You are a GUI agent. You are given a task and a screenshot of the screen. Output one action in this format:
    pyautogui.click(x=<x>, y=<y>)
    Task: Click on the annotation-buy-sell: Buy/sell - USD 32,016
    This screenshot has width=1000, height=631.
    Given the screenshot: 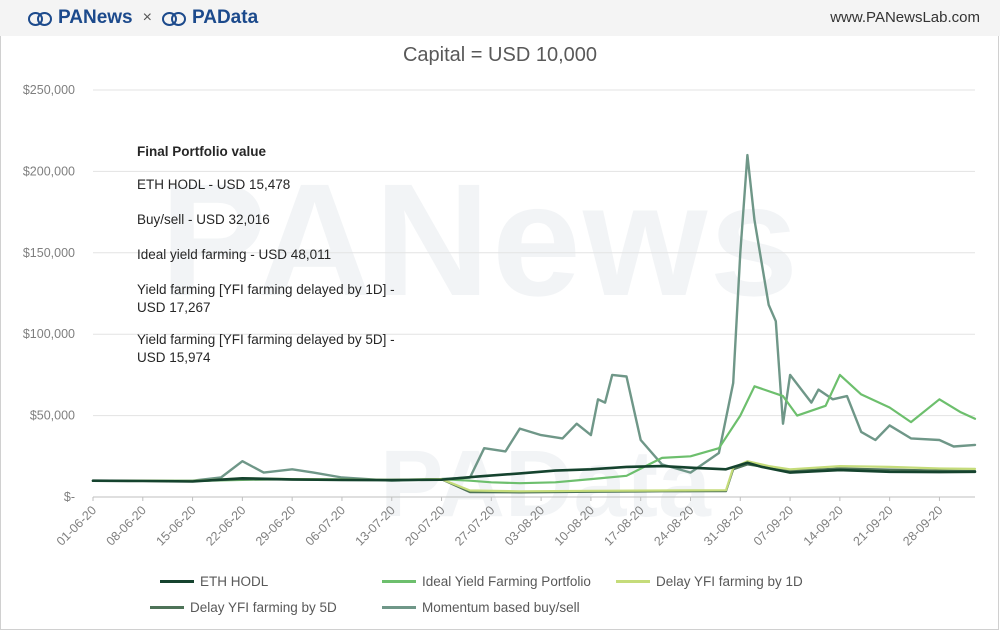 What is the action you would take?
    pyautogui.click(x=203, y=219)
    